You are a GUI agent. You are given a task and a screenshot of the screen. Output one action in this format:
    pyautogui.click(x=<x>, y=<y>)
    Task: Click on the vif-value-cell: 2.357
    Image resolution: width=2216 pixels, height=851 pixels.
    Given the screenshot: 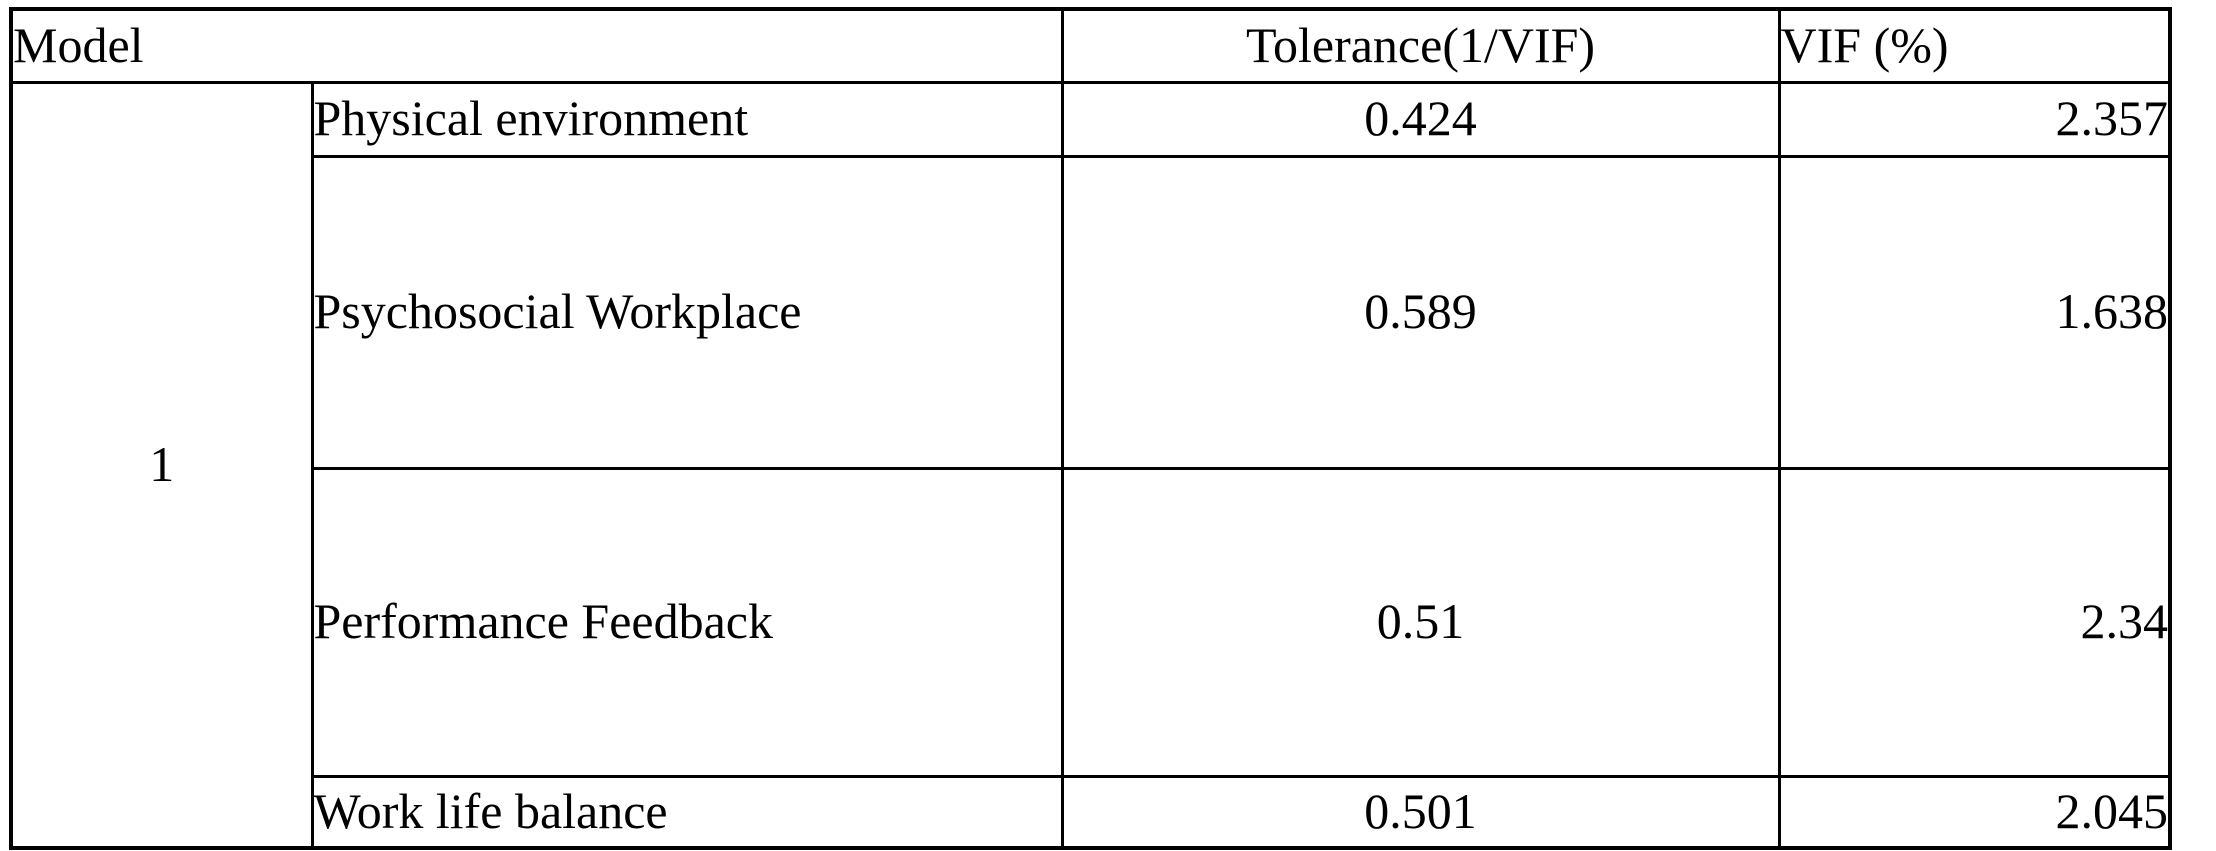 What is the action you would take?
    pyautogui.click(x=1974, y=119)
    